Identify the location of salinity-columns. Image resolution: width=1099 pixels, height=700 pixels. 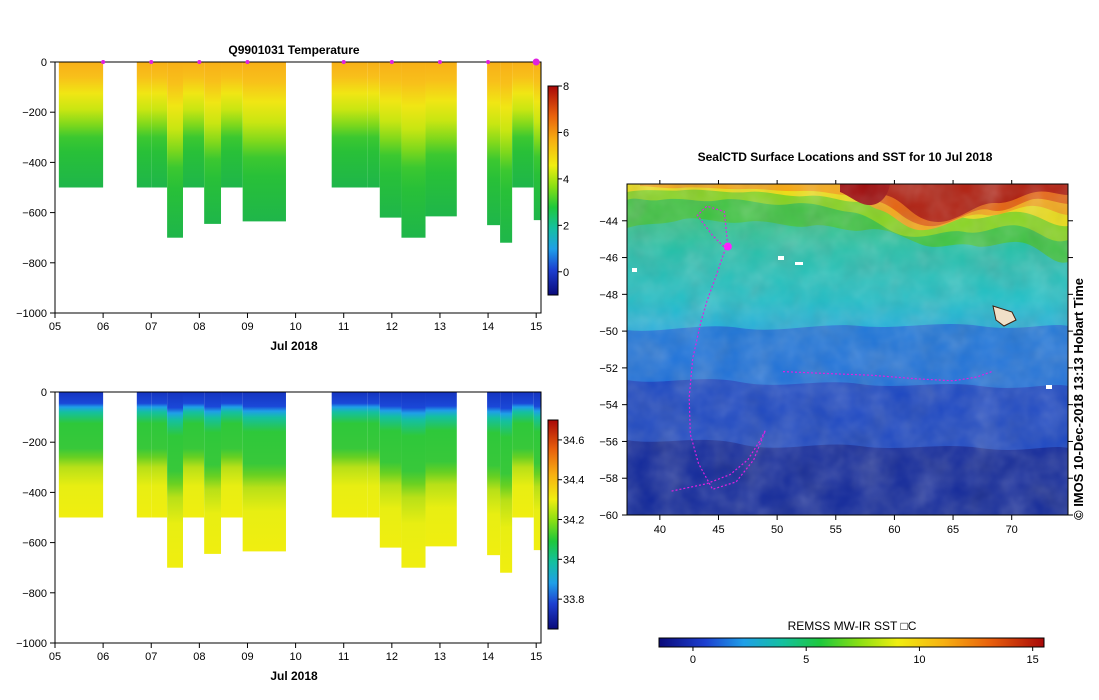
(299, 482).